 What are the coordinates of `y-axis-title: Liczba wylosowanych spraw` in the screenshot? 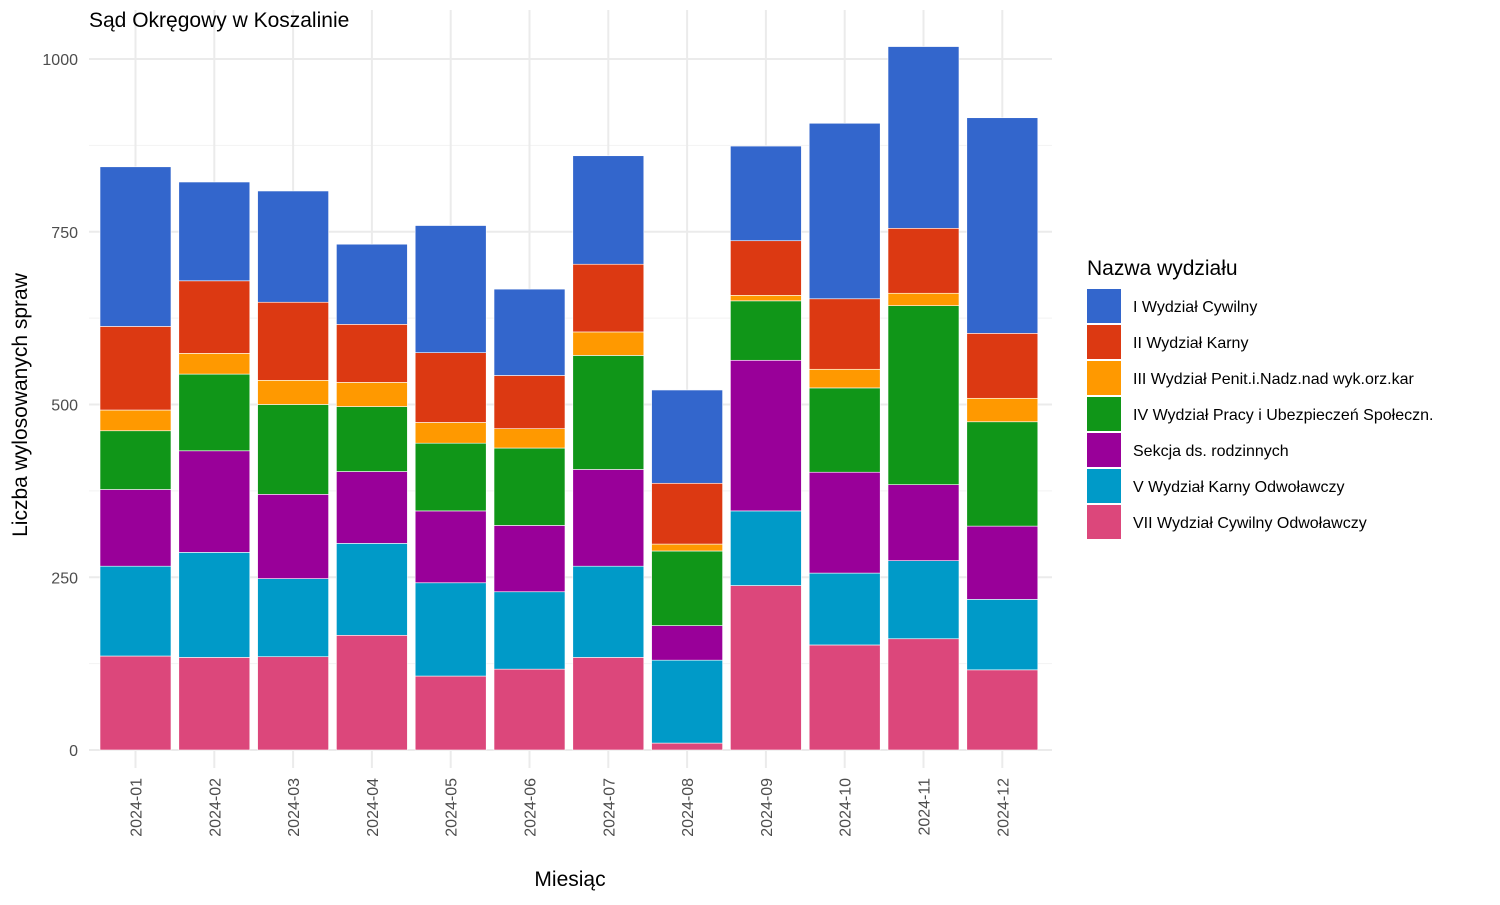 It's located at (20, 404).